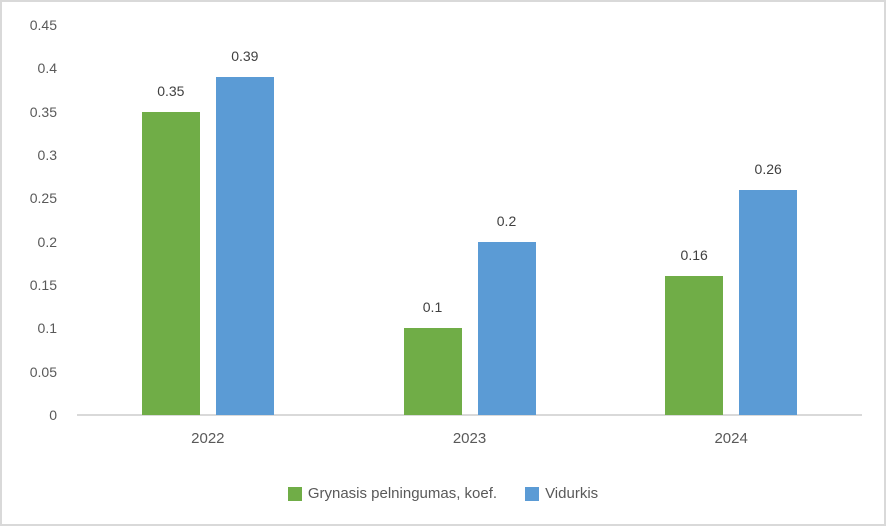  What do you see at coordinates (43, 198) in the screenshot?
I see `y-axis-tick-label: 0.25` at bounding box center [43, 198].